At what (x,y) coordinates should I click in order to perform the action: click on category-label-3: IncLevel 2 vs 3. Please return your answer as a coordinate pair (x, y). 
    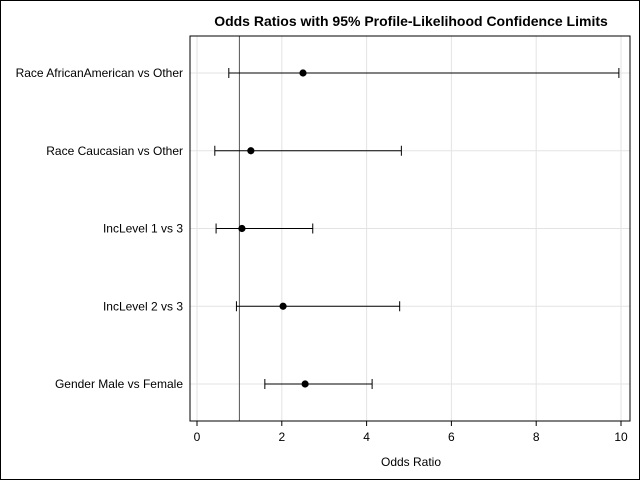
    Looking at the image, I should click on (143, 306).